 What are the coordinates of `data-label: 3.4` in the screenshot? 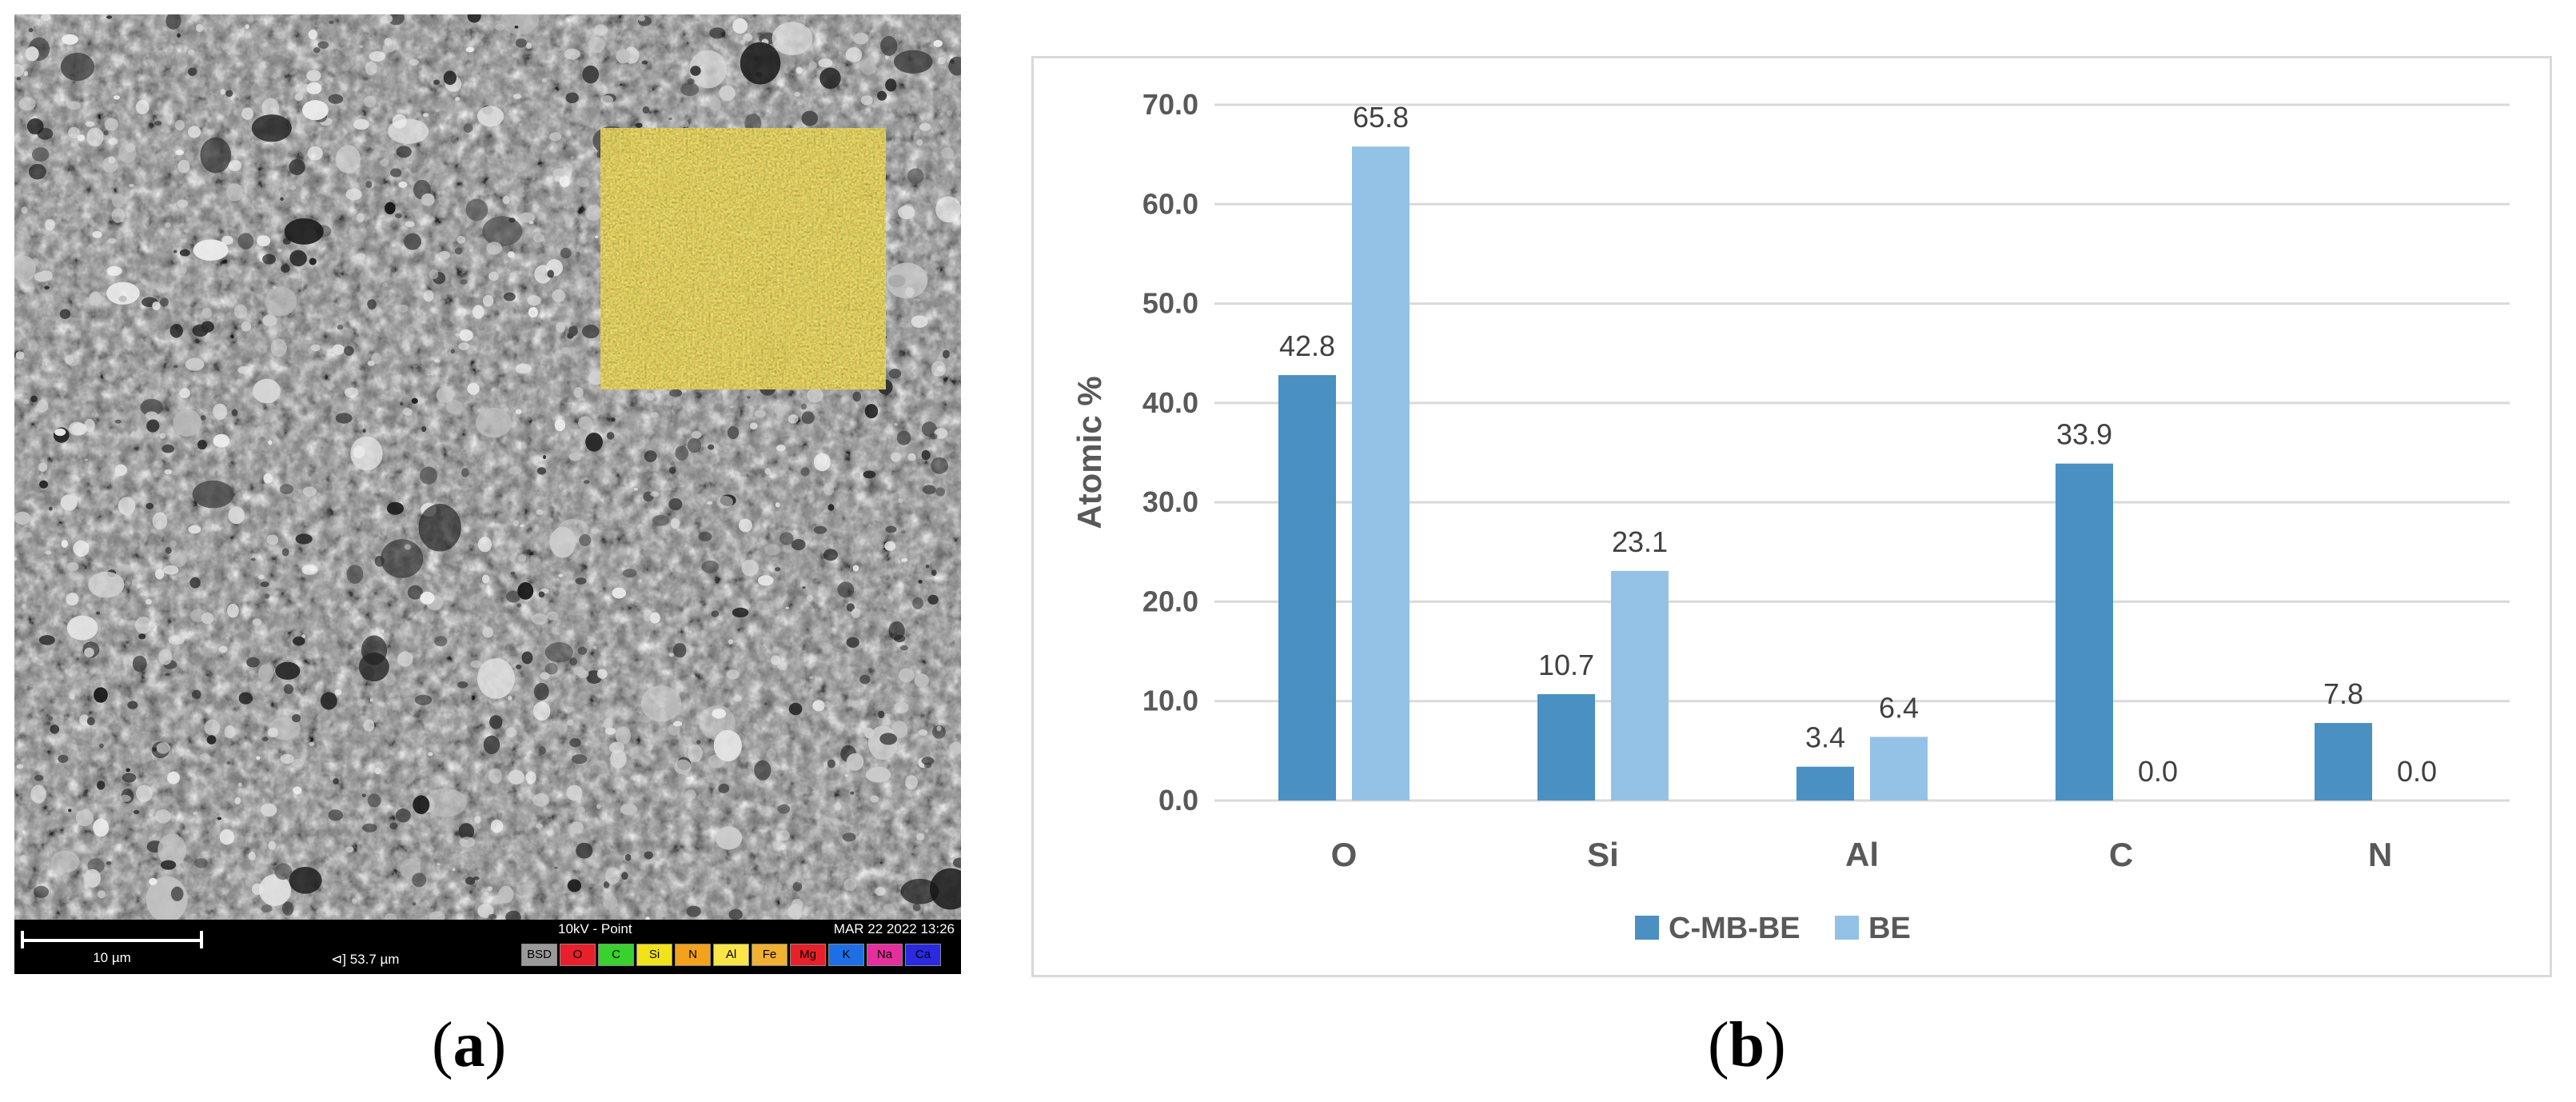 It's located at (1825, 737).